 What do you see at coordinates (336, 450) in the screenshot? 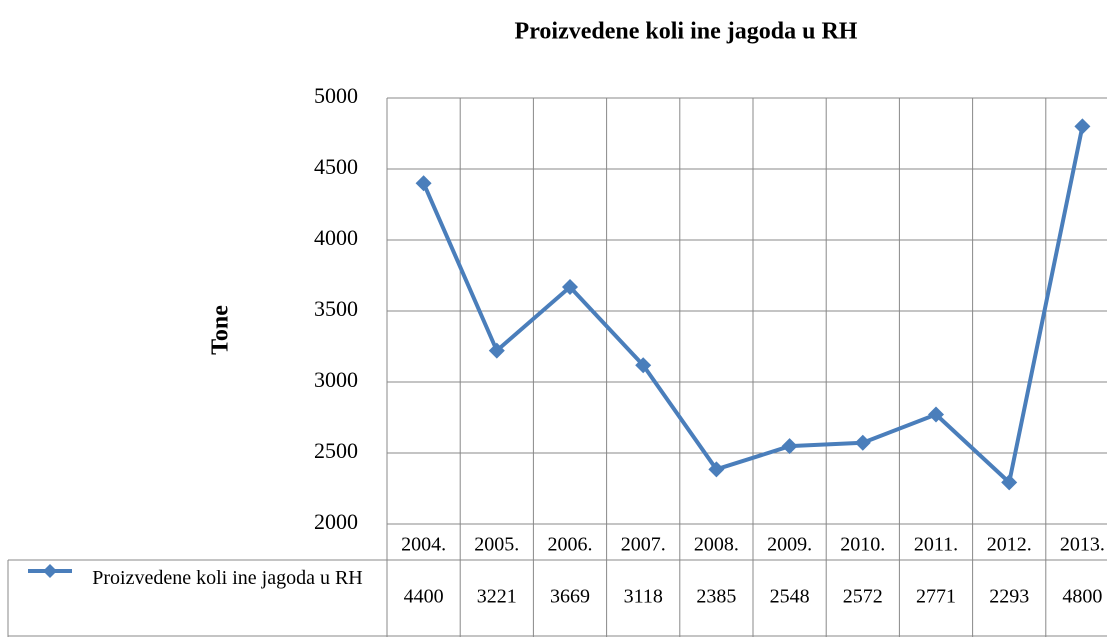
I see `y-tick-label: 2500` at bounding box center [336, 450].